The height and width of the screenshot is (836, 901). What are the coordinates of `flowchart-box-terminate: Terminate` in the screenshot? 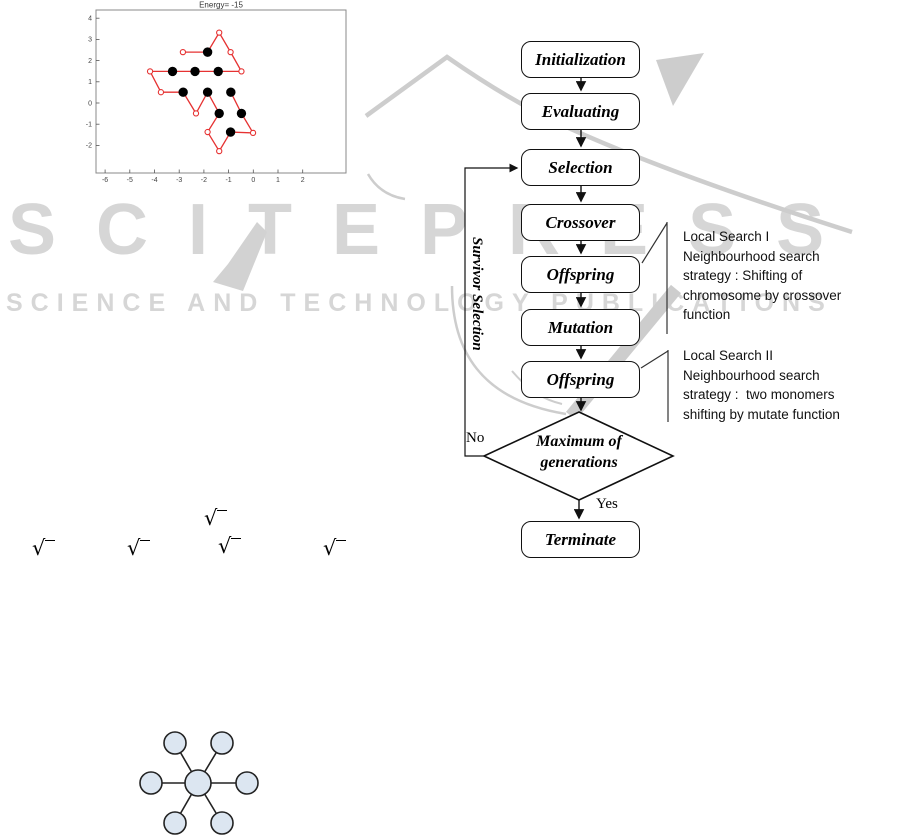 It's located at (580, 539).